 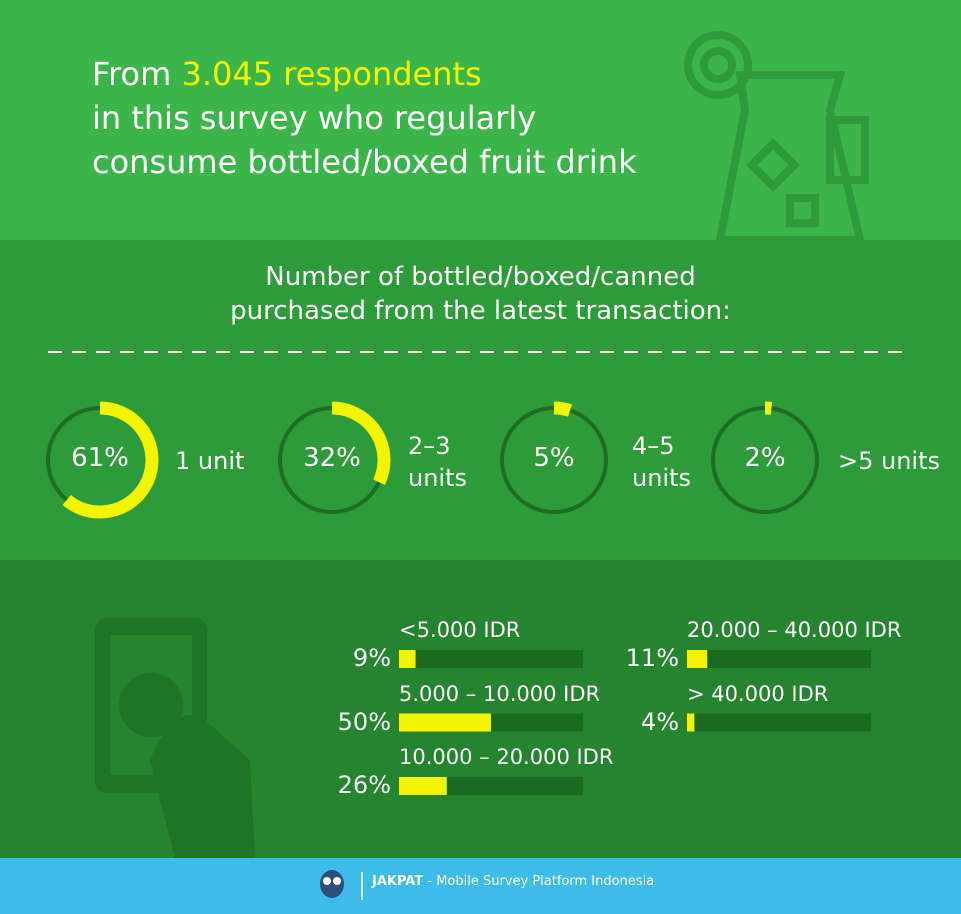 I want to click on value-label: 4%, so click(x=659, y=721).